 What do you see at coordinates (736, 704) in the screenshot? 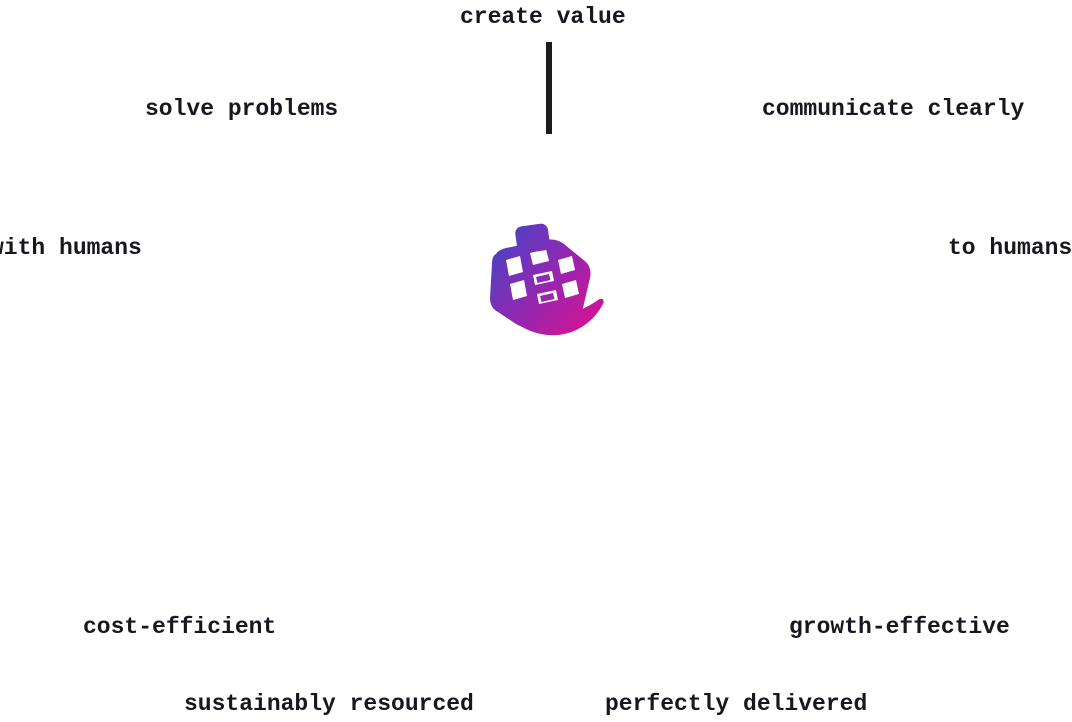
I see `label-perfectly-delivered: perfectly delivered` at bounding box center [736, 704].